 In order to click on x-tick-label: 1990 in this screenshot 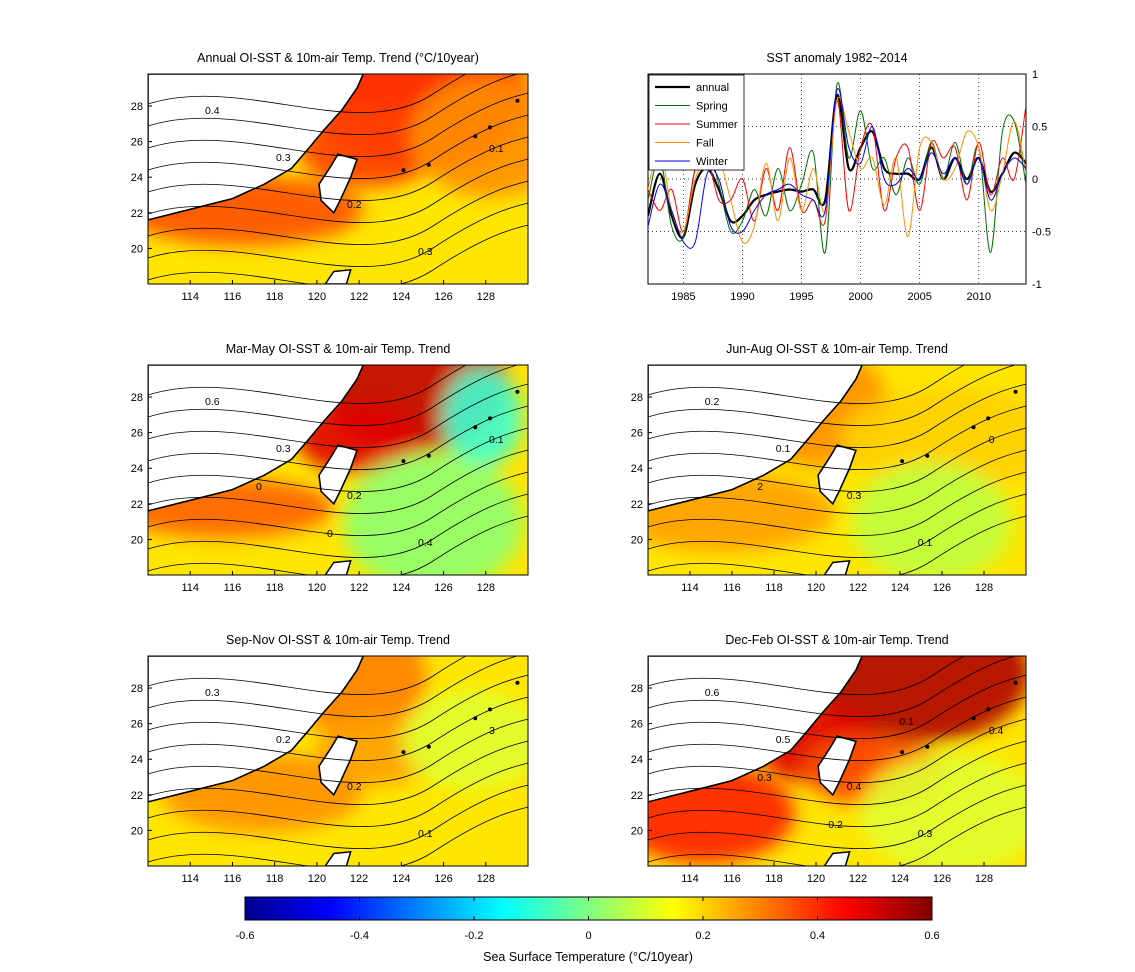, I will do `click(742, 297)`.